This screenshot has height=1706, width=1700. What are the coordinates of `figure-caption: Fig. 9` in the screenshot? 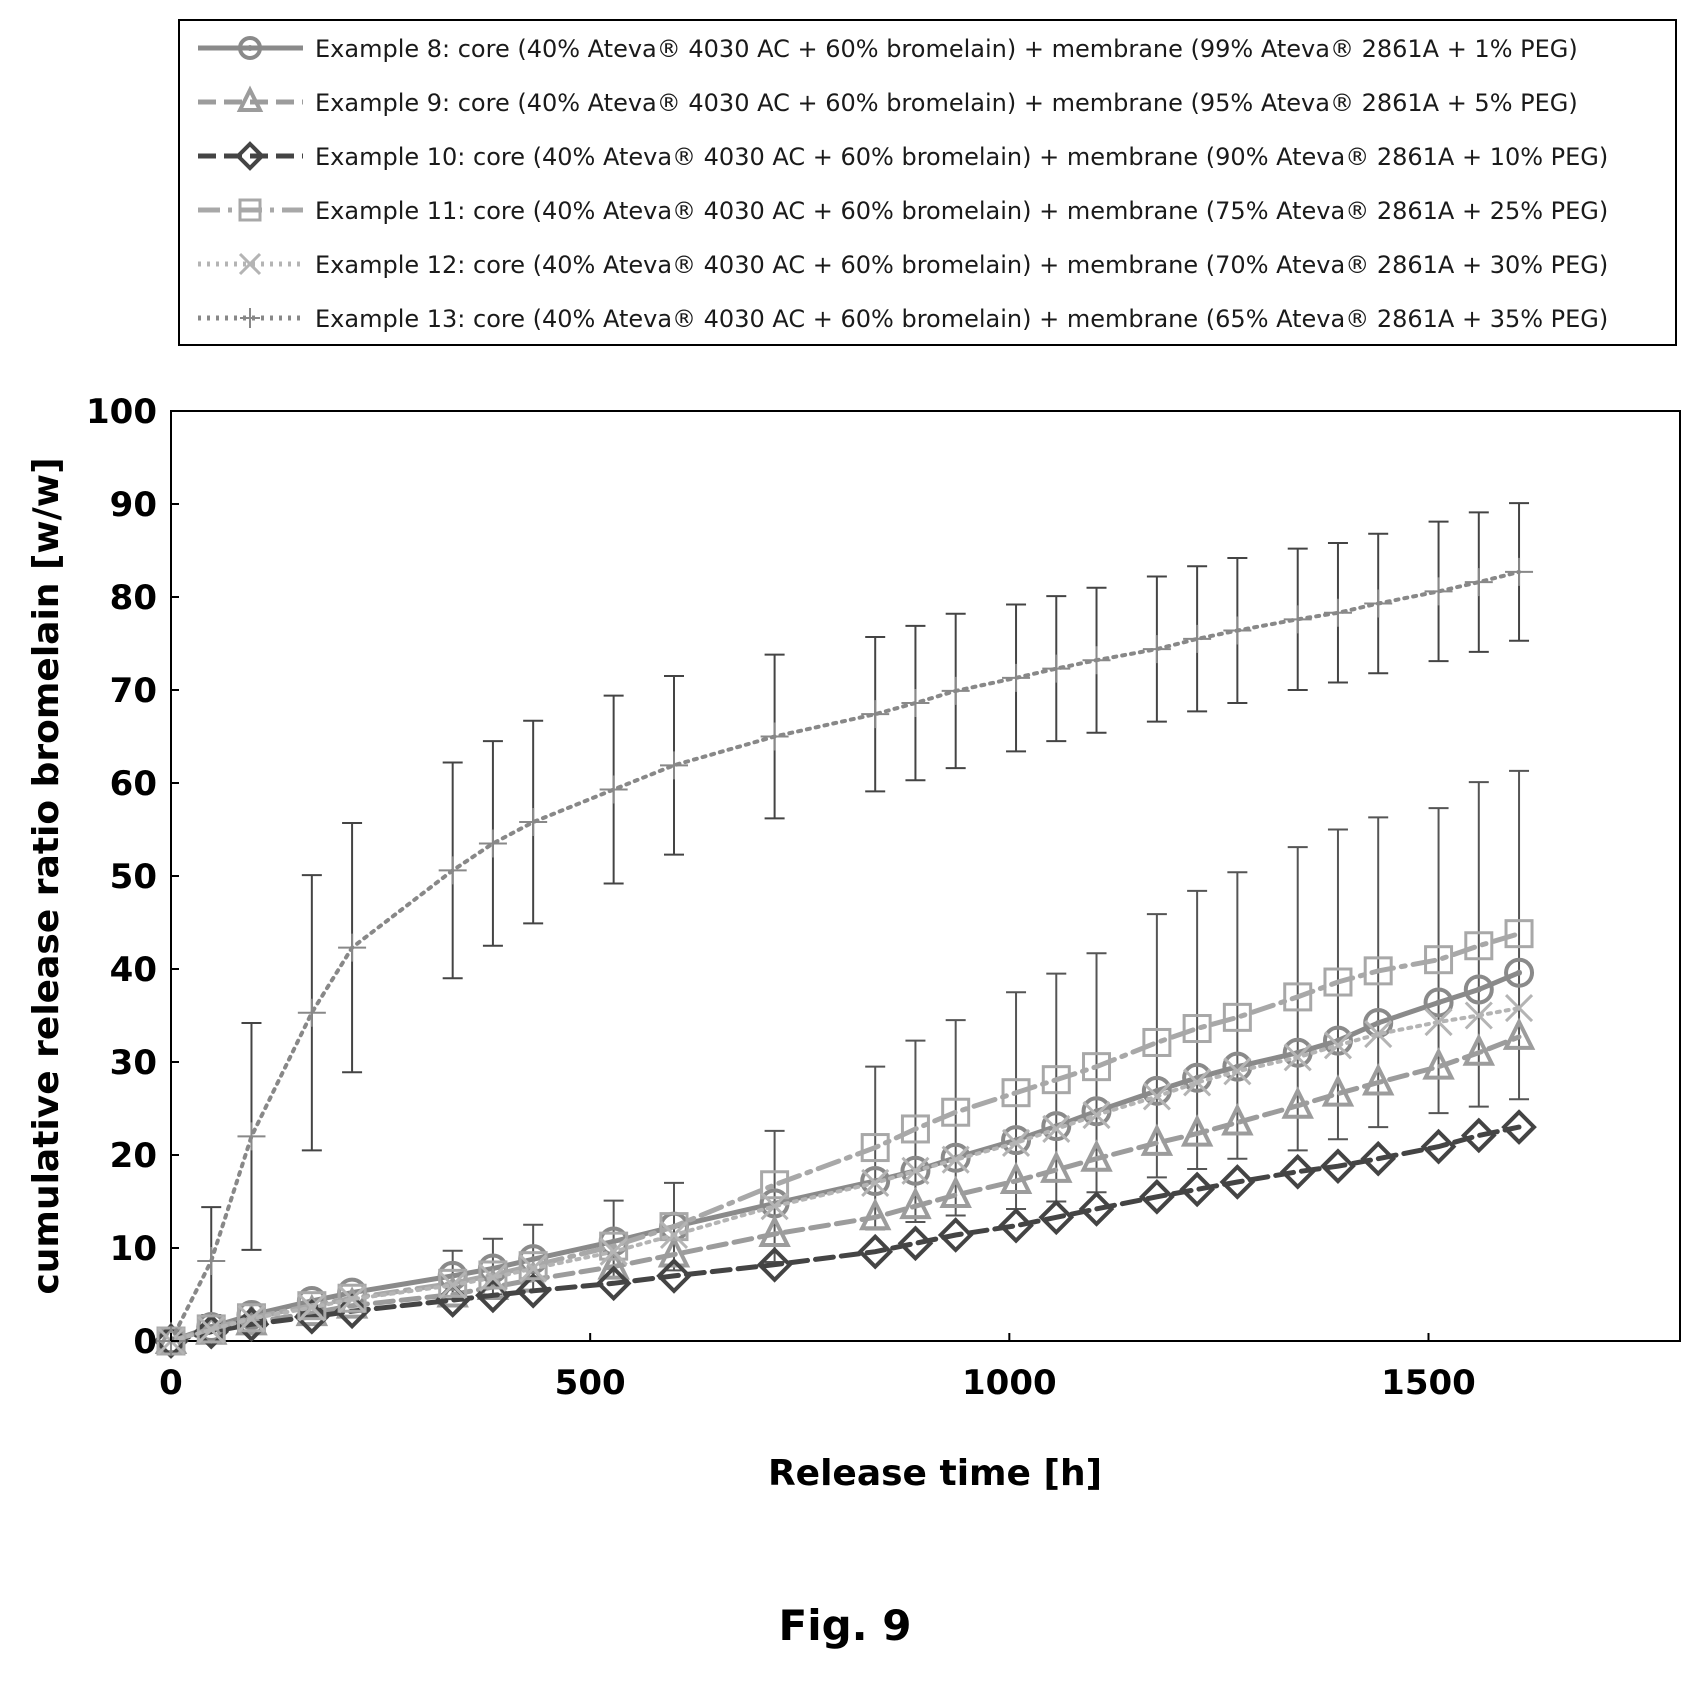 It's located at (845, 1625).